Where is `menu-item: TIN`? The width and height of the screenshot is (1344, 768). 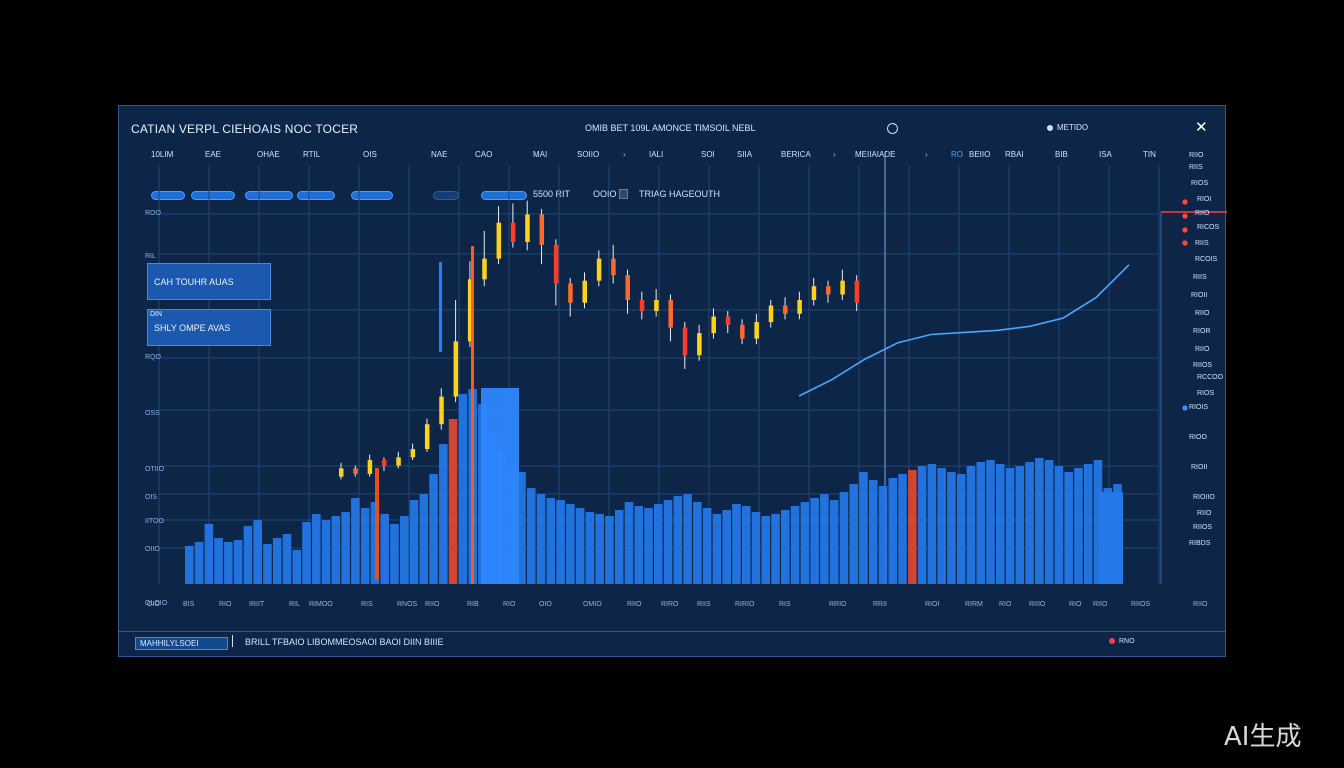
menu-item: TIN is located at coordinates (1149, 154).